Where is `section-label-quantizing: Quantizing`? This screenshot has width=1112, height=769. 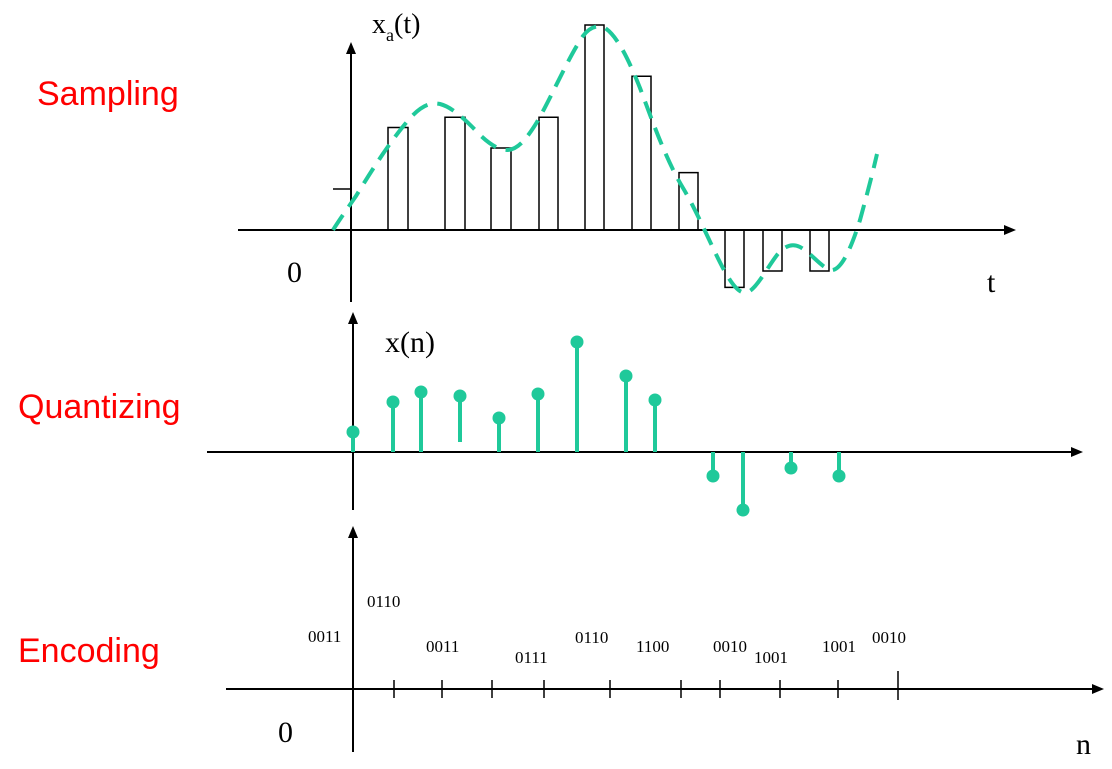 section-label-quantizing: Quantizing is located at coordinates (99, 407).